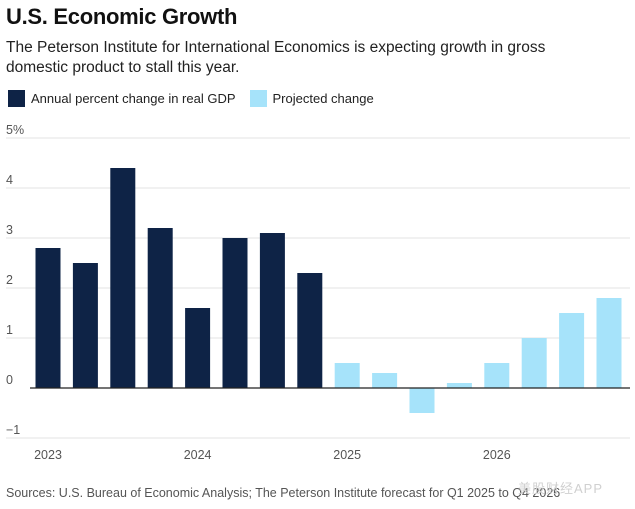 This screenshot has width=635, height=509. I want to click on chart-title: U.S. Economic Growth, so click(122, 16).